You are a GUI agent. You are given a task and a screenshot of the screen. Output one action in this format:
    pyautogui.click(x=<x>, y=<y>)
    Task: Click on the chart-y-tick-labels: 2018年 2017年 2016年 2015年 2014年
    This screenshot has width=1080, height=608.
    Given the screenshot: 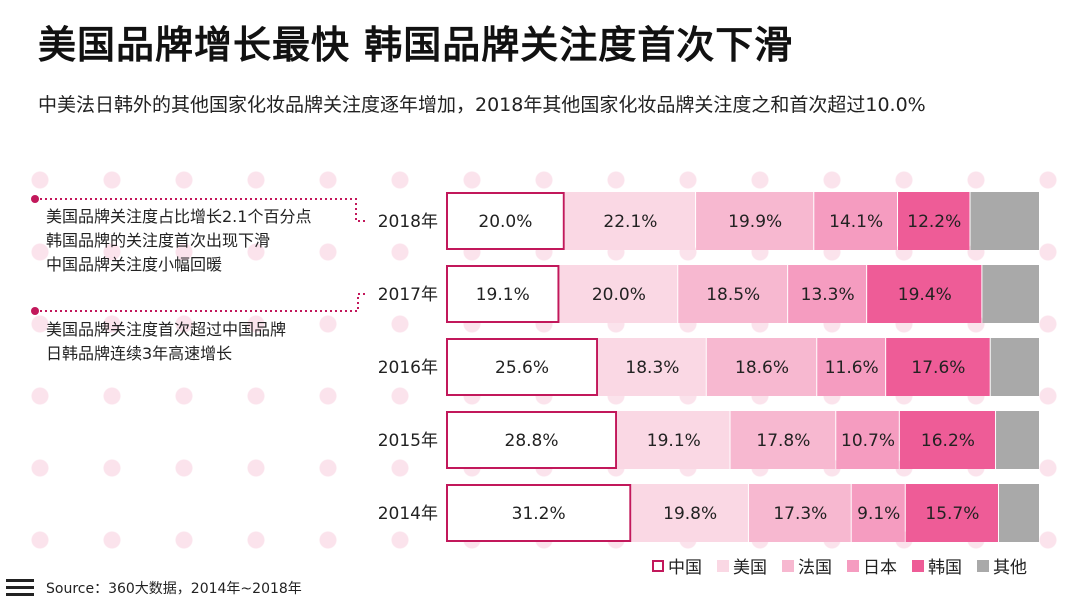 What is the action you would take?
    pyautogui.click(x=408, y=368)
    